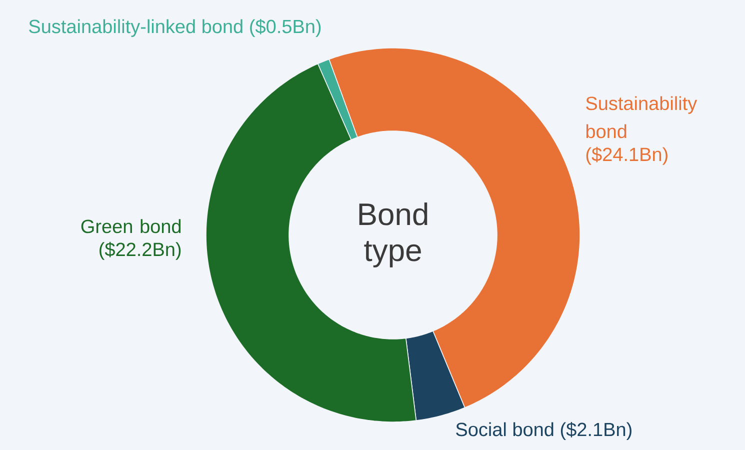  Describe the element at coordinates (131, 226) in the screenshot. I see `slice-label: Green bond` at that location.